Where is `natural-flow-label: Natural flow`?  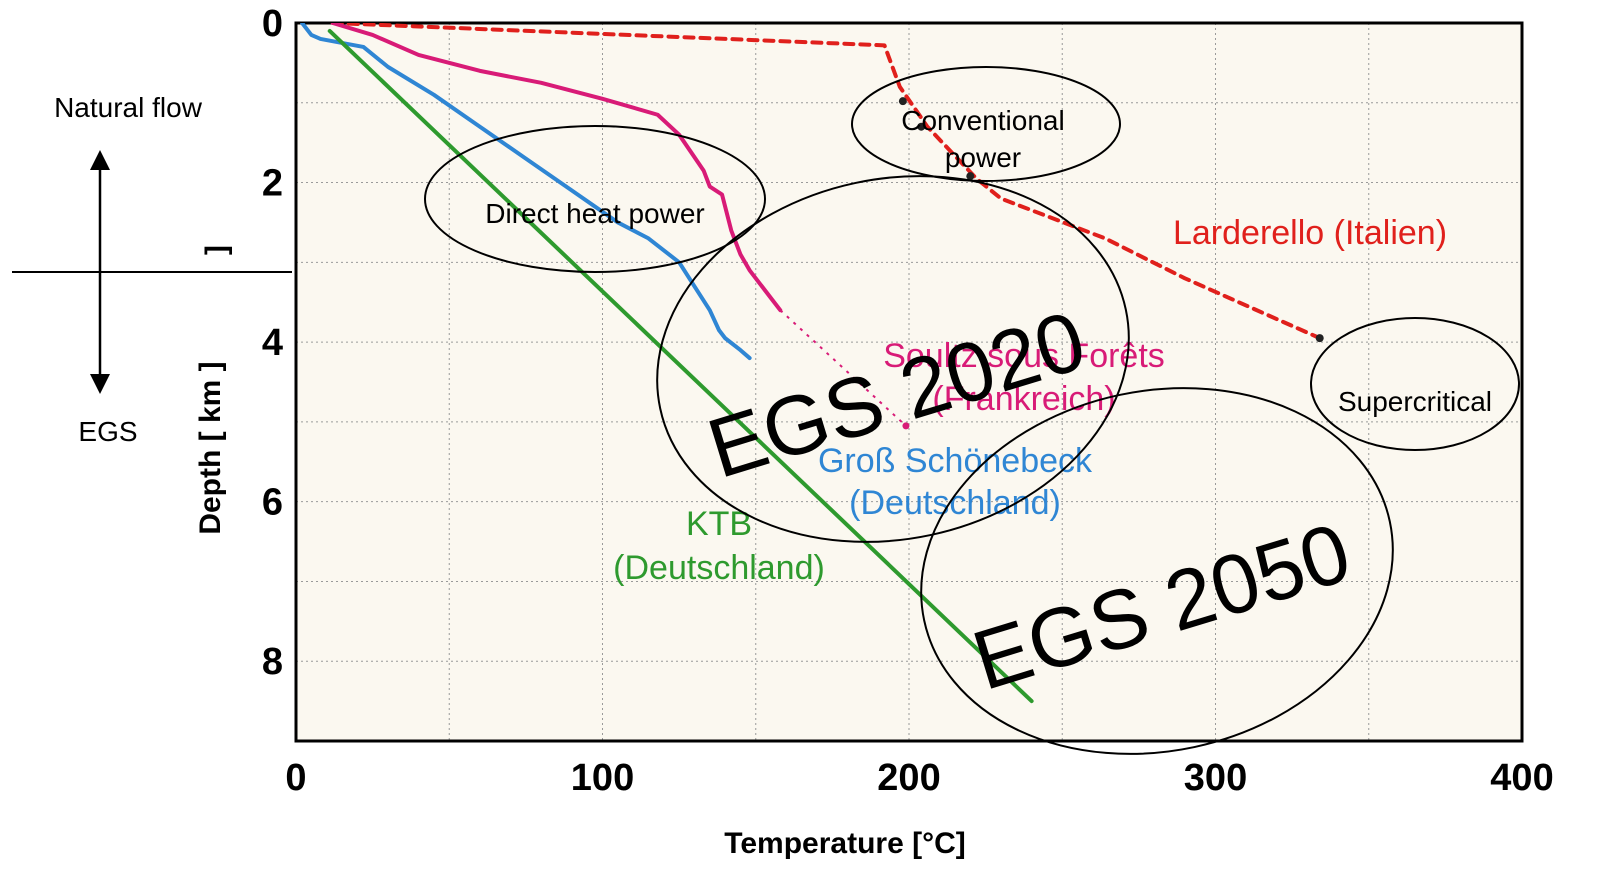
natural-flow-label: Natural flow is located at coordinates (128, 107).